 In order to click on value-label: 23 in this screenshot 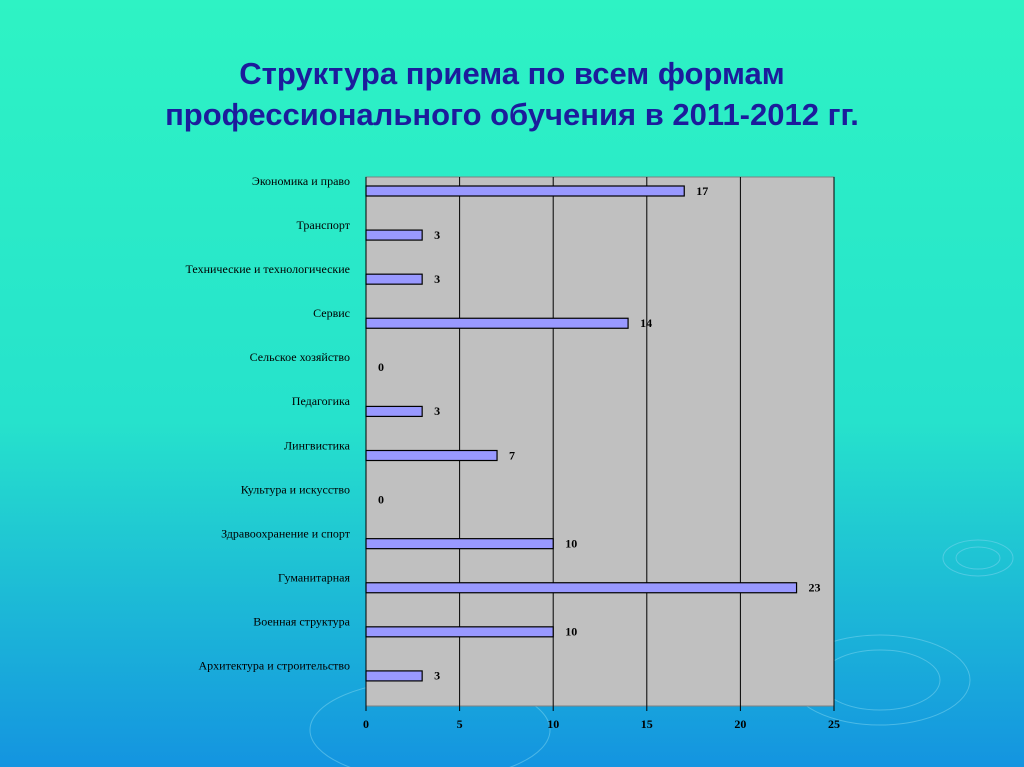, I will do `click(815, 588)`.